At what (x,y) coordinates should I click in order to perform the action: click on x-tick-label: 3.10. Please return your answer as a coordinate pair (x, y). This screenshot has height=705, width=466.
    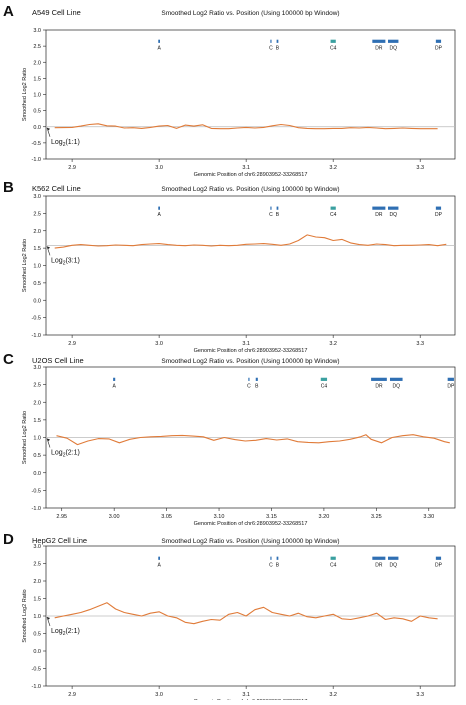
    Looking at the image, I should click on (219, 517).